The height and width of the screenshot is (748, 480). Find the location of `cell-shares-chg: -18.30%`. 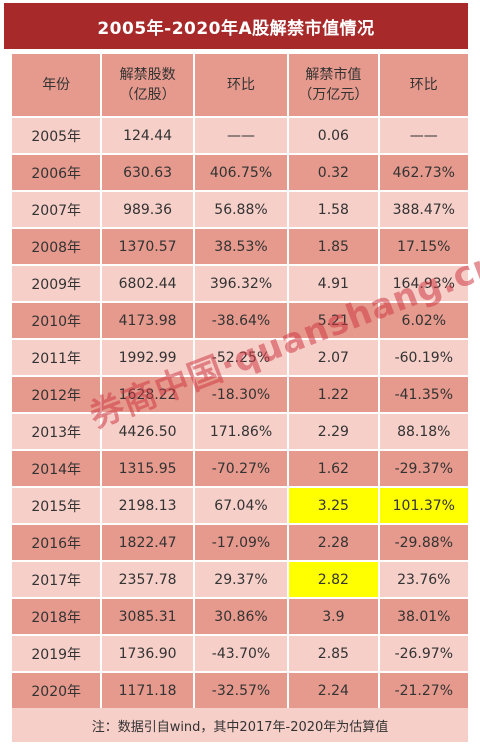

cell-shares-chg: -18.30% is located at coordinates (241, 394).